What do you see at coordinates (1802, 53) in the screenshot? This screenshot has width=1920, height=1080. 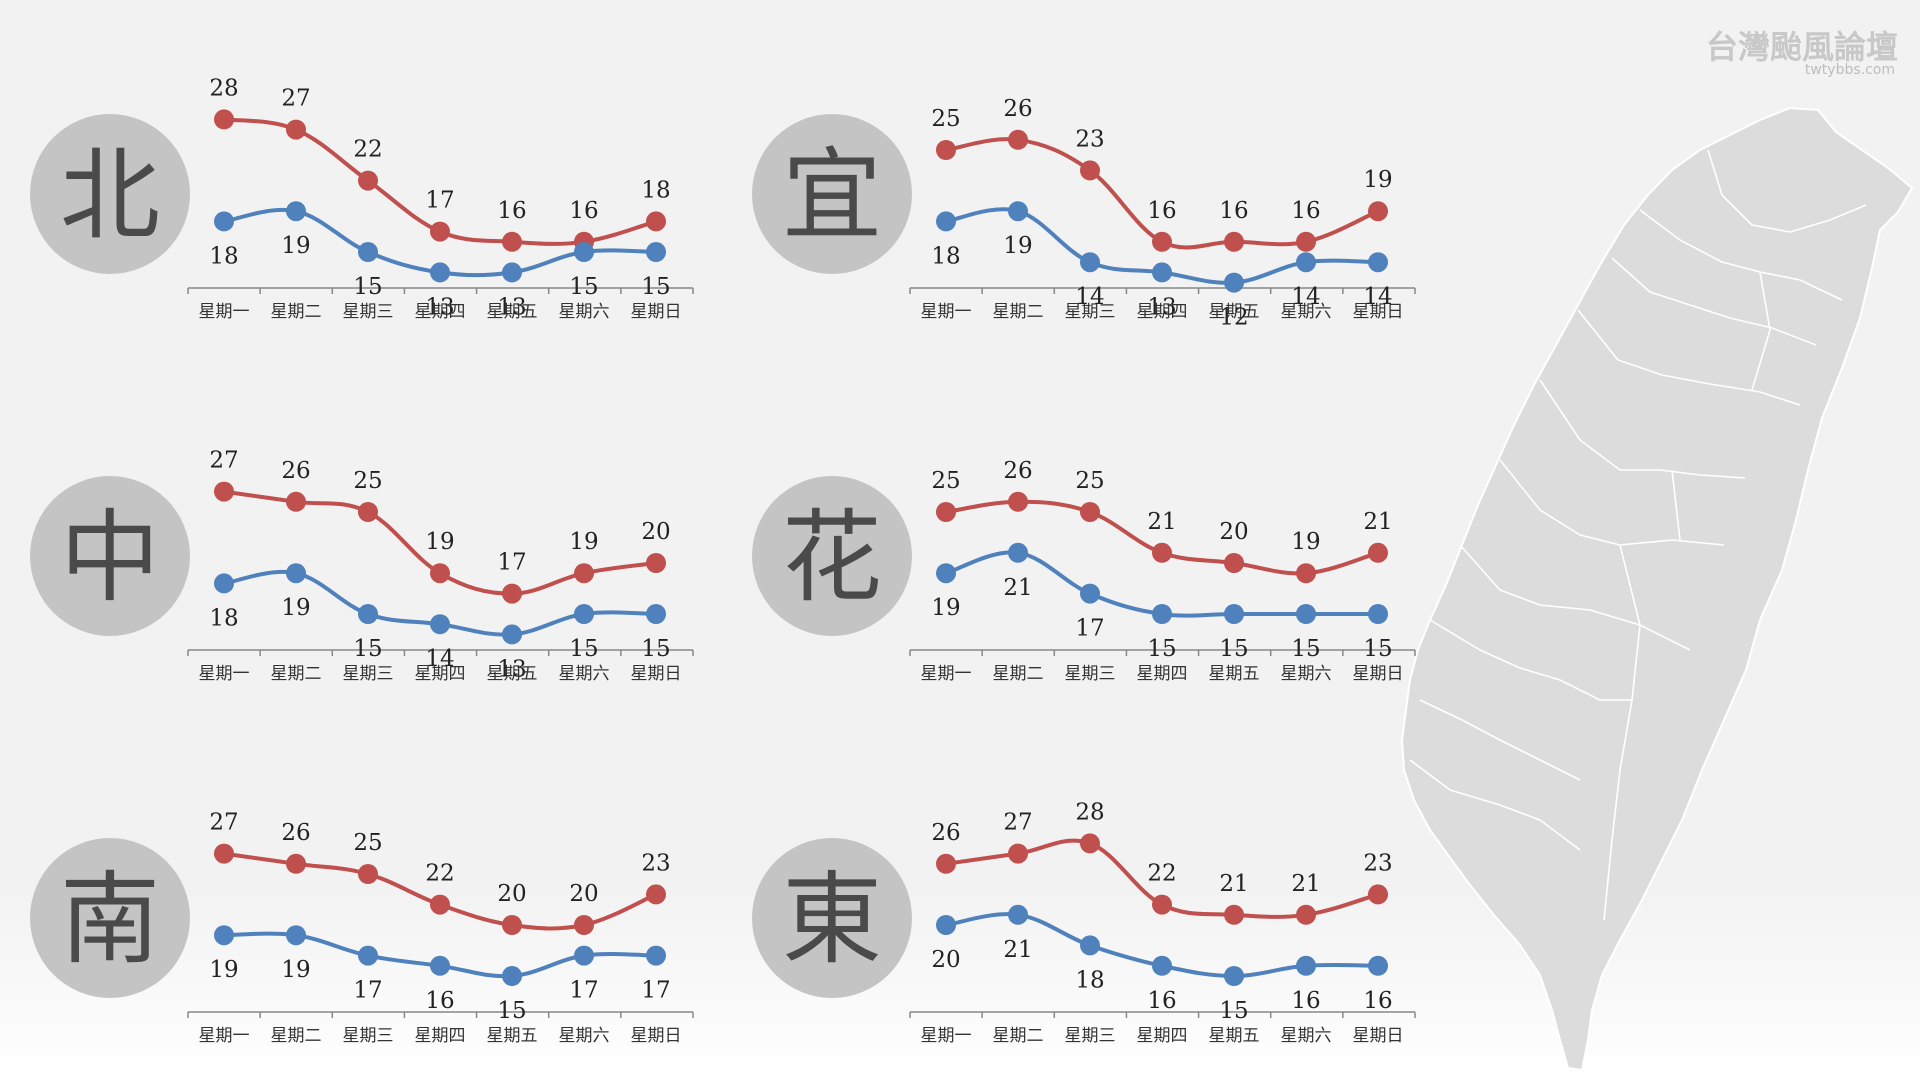 I see `watermark: 台灣颱風論壇 twtybbs.com` at bounding box center [1802, 53].